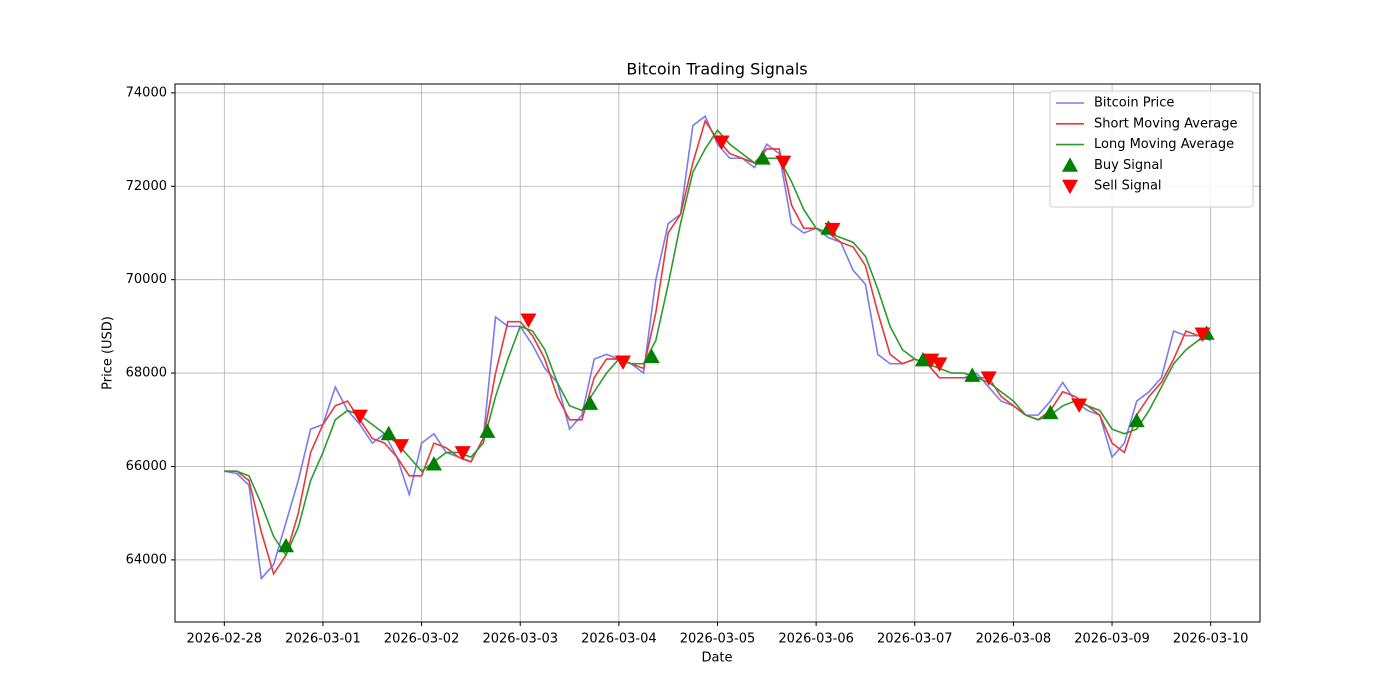 The height and width of the screenshot is (700, 1400). Describe the element at coordinates (146, 279) in the screenshot. I see `y-tick-label: 70000` at that location.